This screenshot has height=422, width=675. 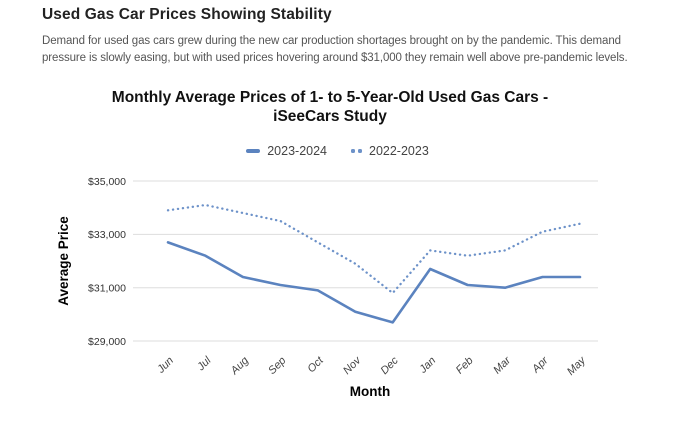 I want to click on y-tick-label: $29,000, so click(x=107, y=342).